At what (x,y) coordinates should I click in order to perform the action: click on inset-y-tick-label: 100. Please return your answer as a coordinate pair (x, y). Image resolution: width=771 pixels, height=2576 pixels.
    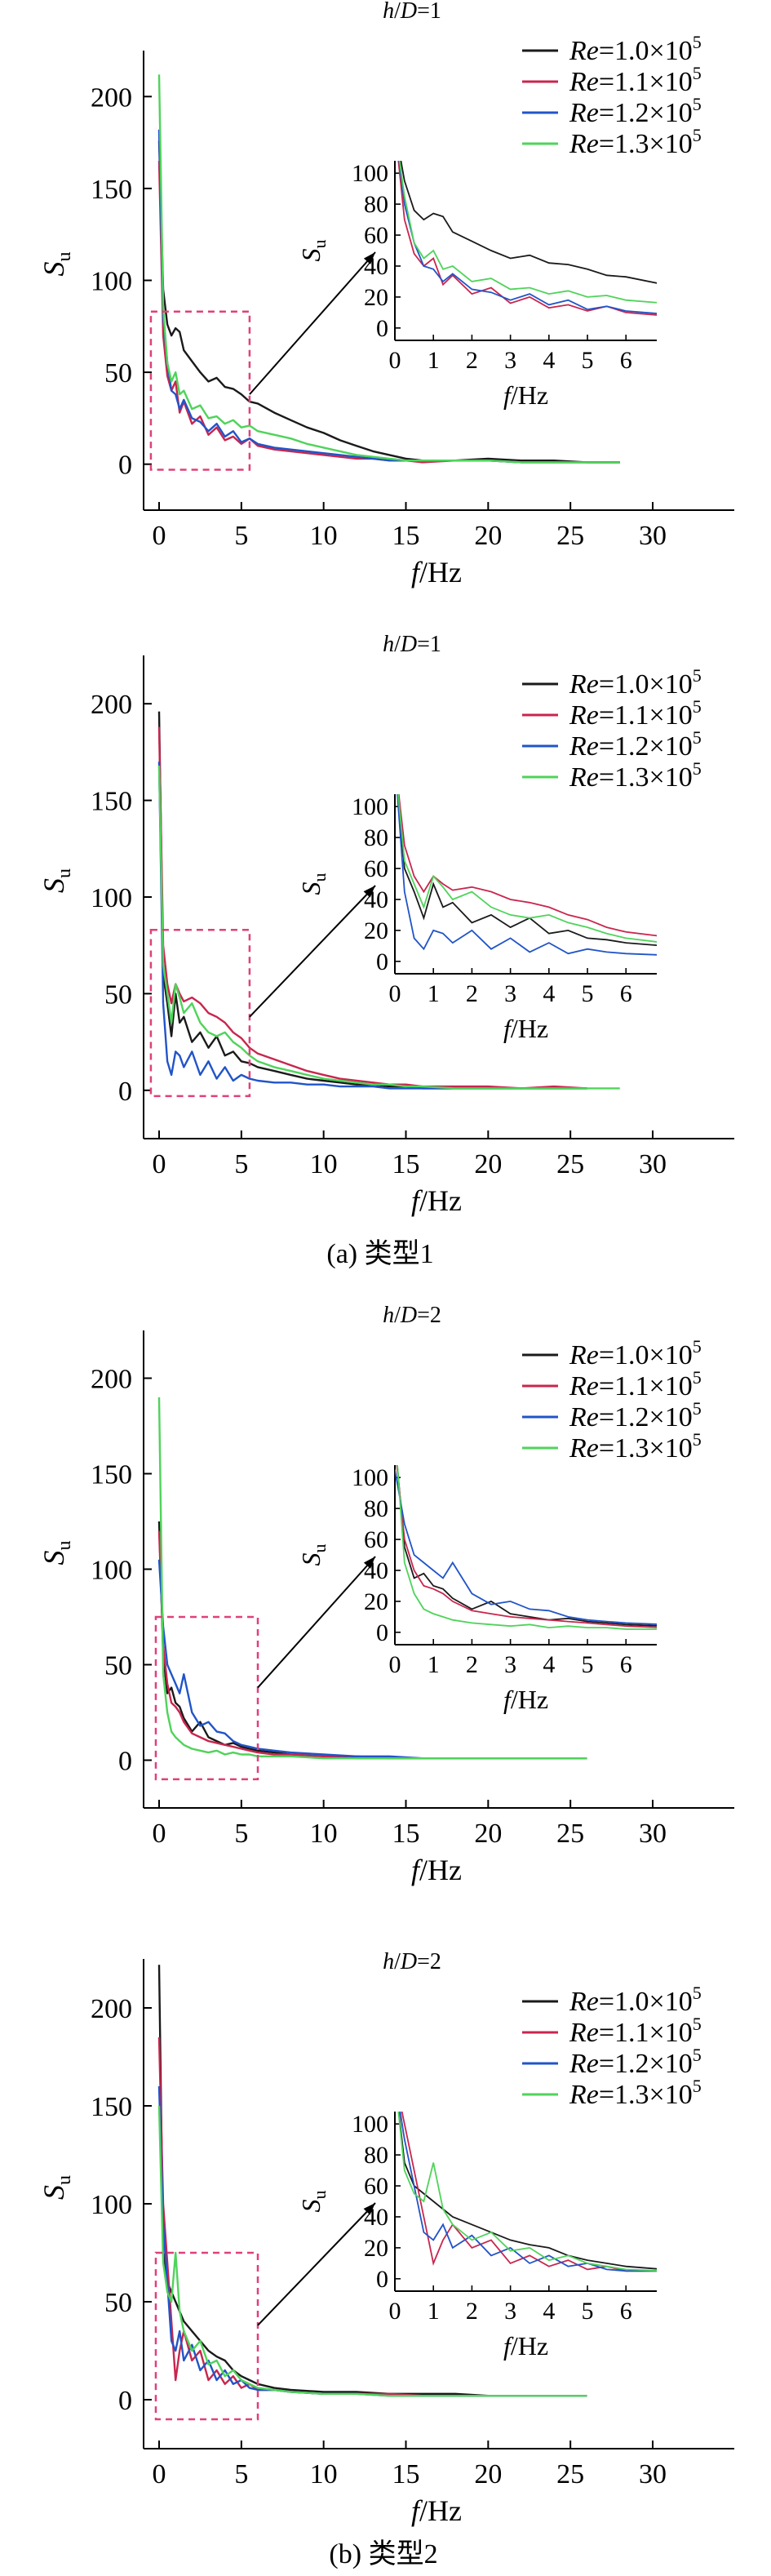
    Looking at the image, I should click on (370, 173).